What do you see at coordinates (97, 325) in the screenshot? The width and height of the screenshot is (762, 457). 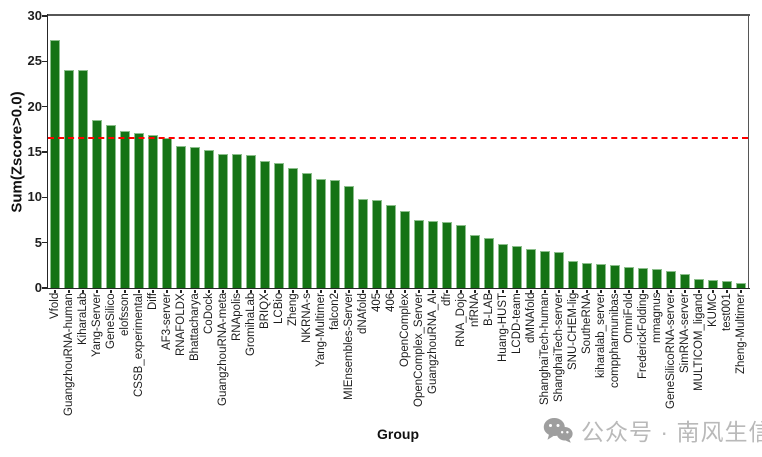 I see `x-tick-label: Yang-Server` at bounding box center [97, 325].